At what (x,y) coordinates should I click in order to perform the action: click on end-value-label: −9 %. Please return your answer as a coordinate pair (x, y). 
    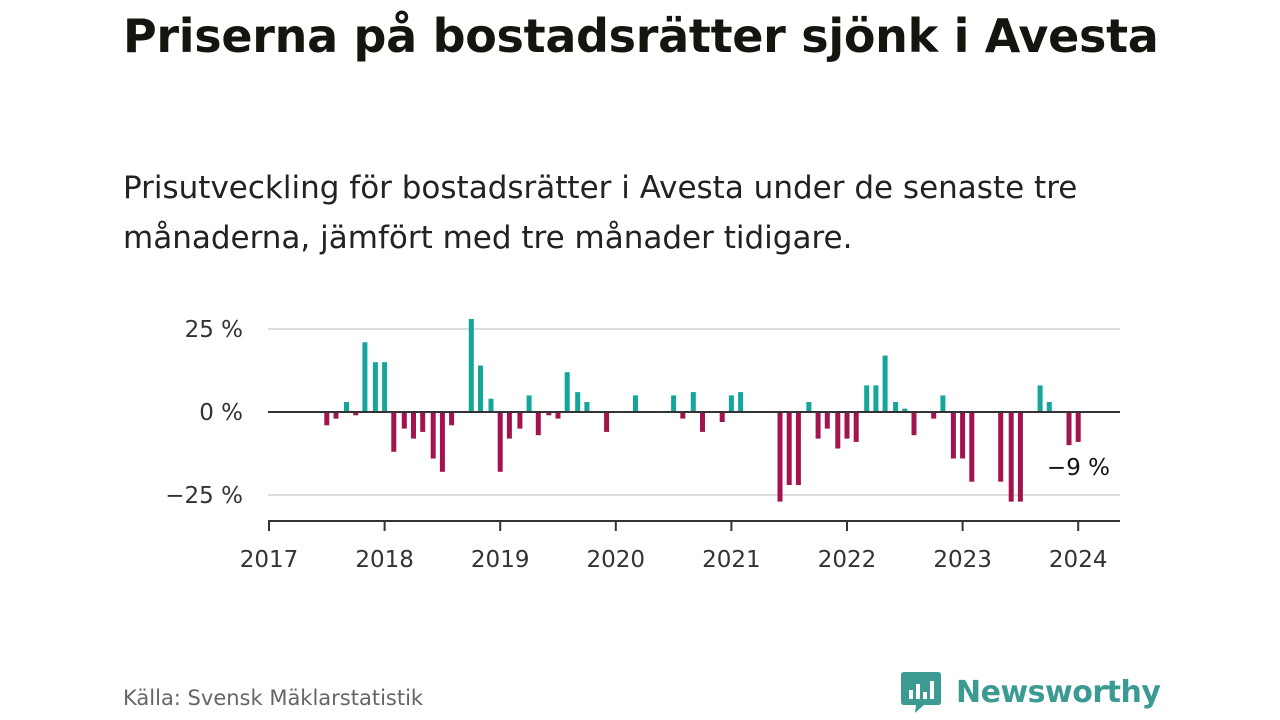
    Looking at the image, I should click on (1078, 468).